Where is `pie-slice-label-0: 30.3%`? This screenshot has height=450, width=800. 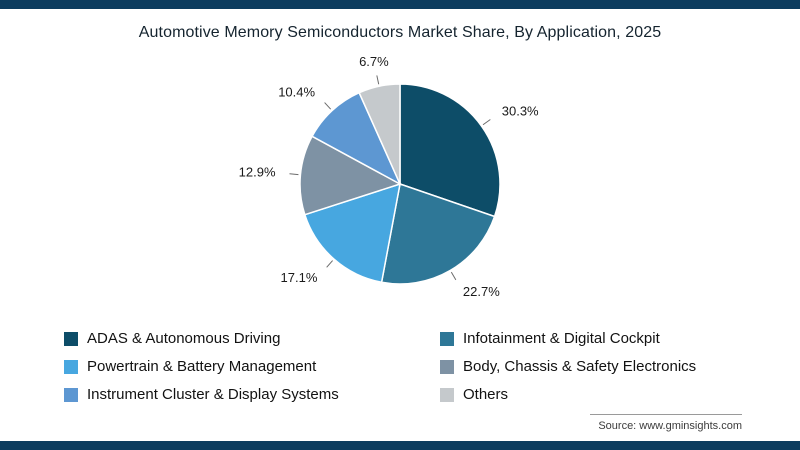
pie-slice-label-0: 30.3% is located at coordinates (520, 110).